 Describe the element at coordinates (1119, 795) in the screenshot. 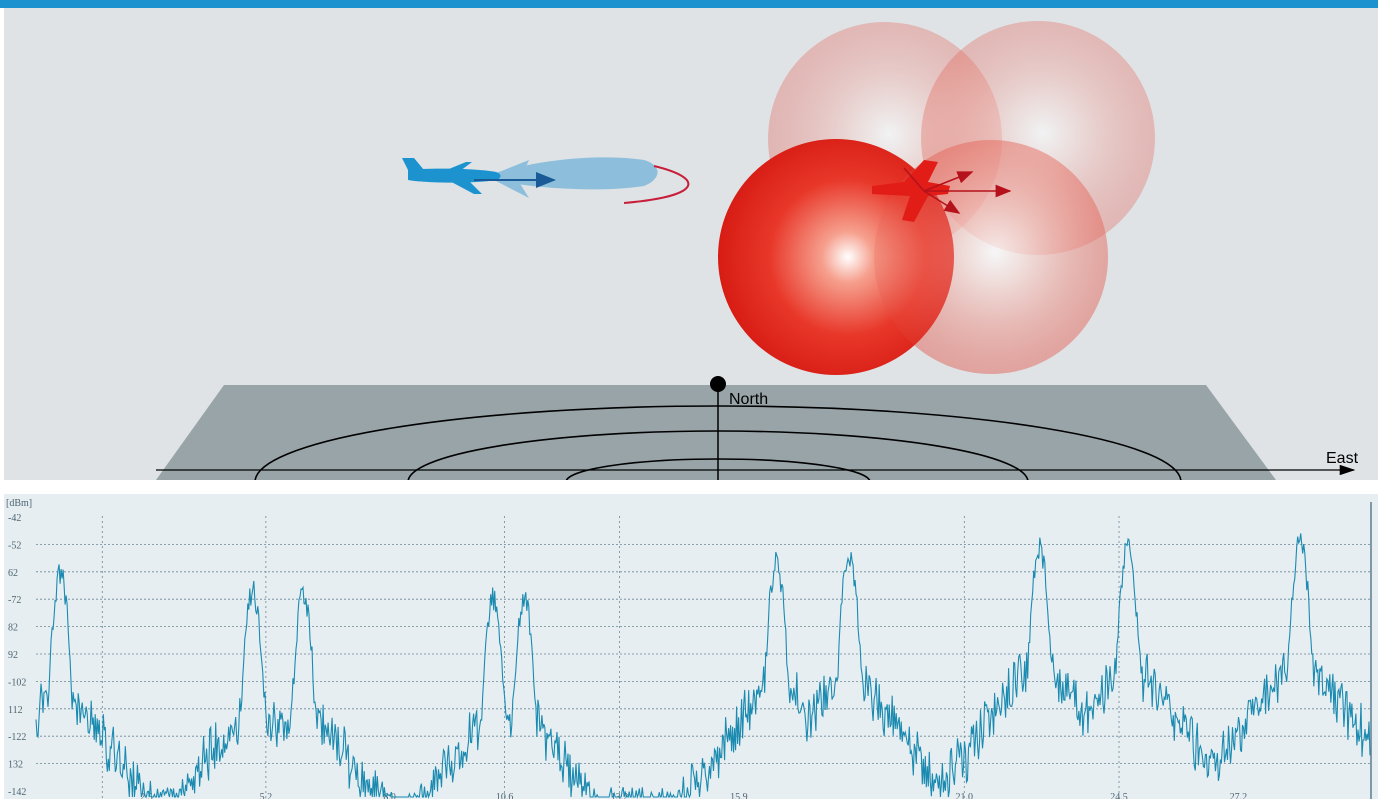

I see `x-tick-label: 24.5` at that location.